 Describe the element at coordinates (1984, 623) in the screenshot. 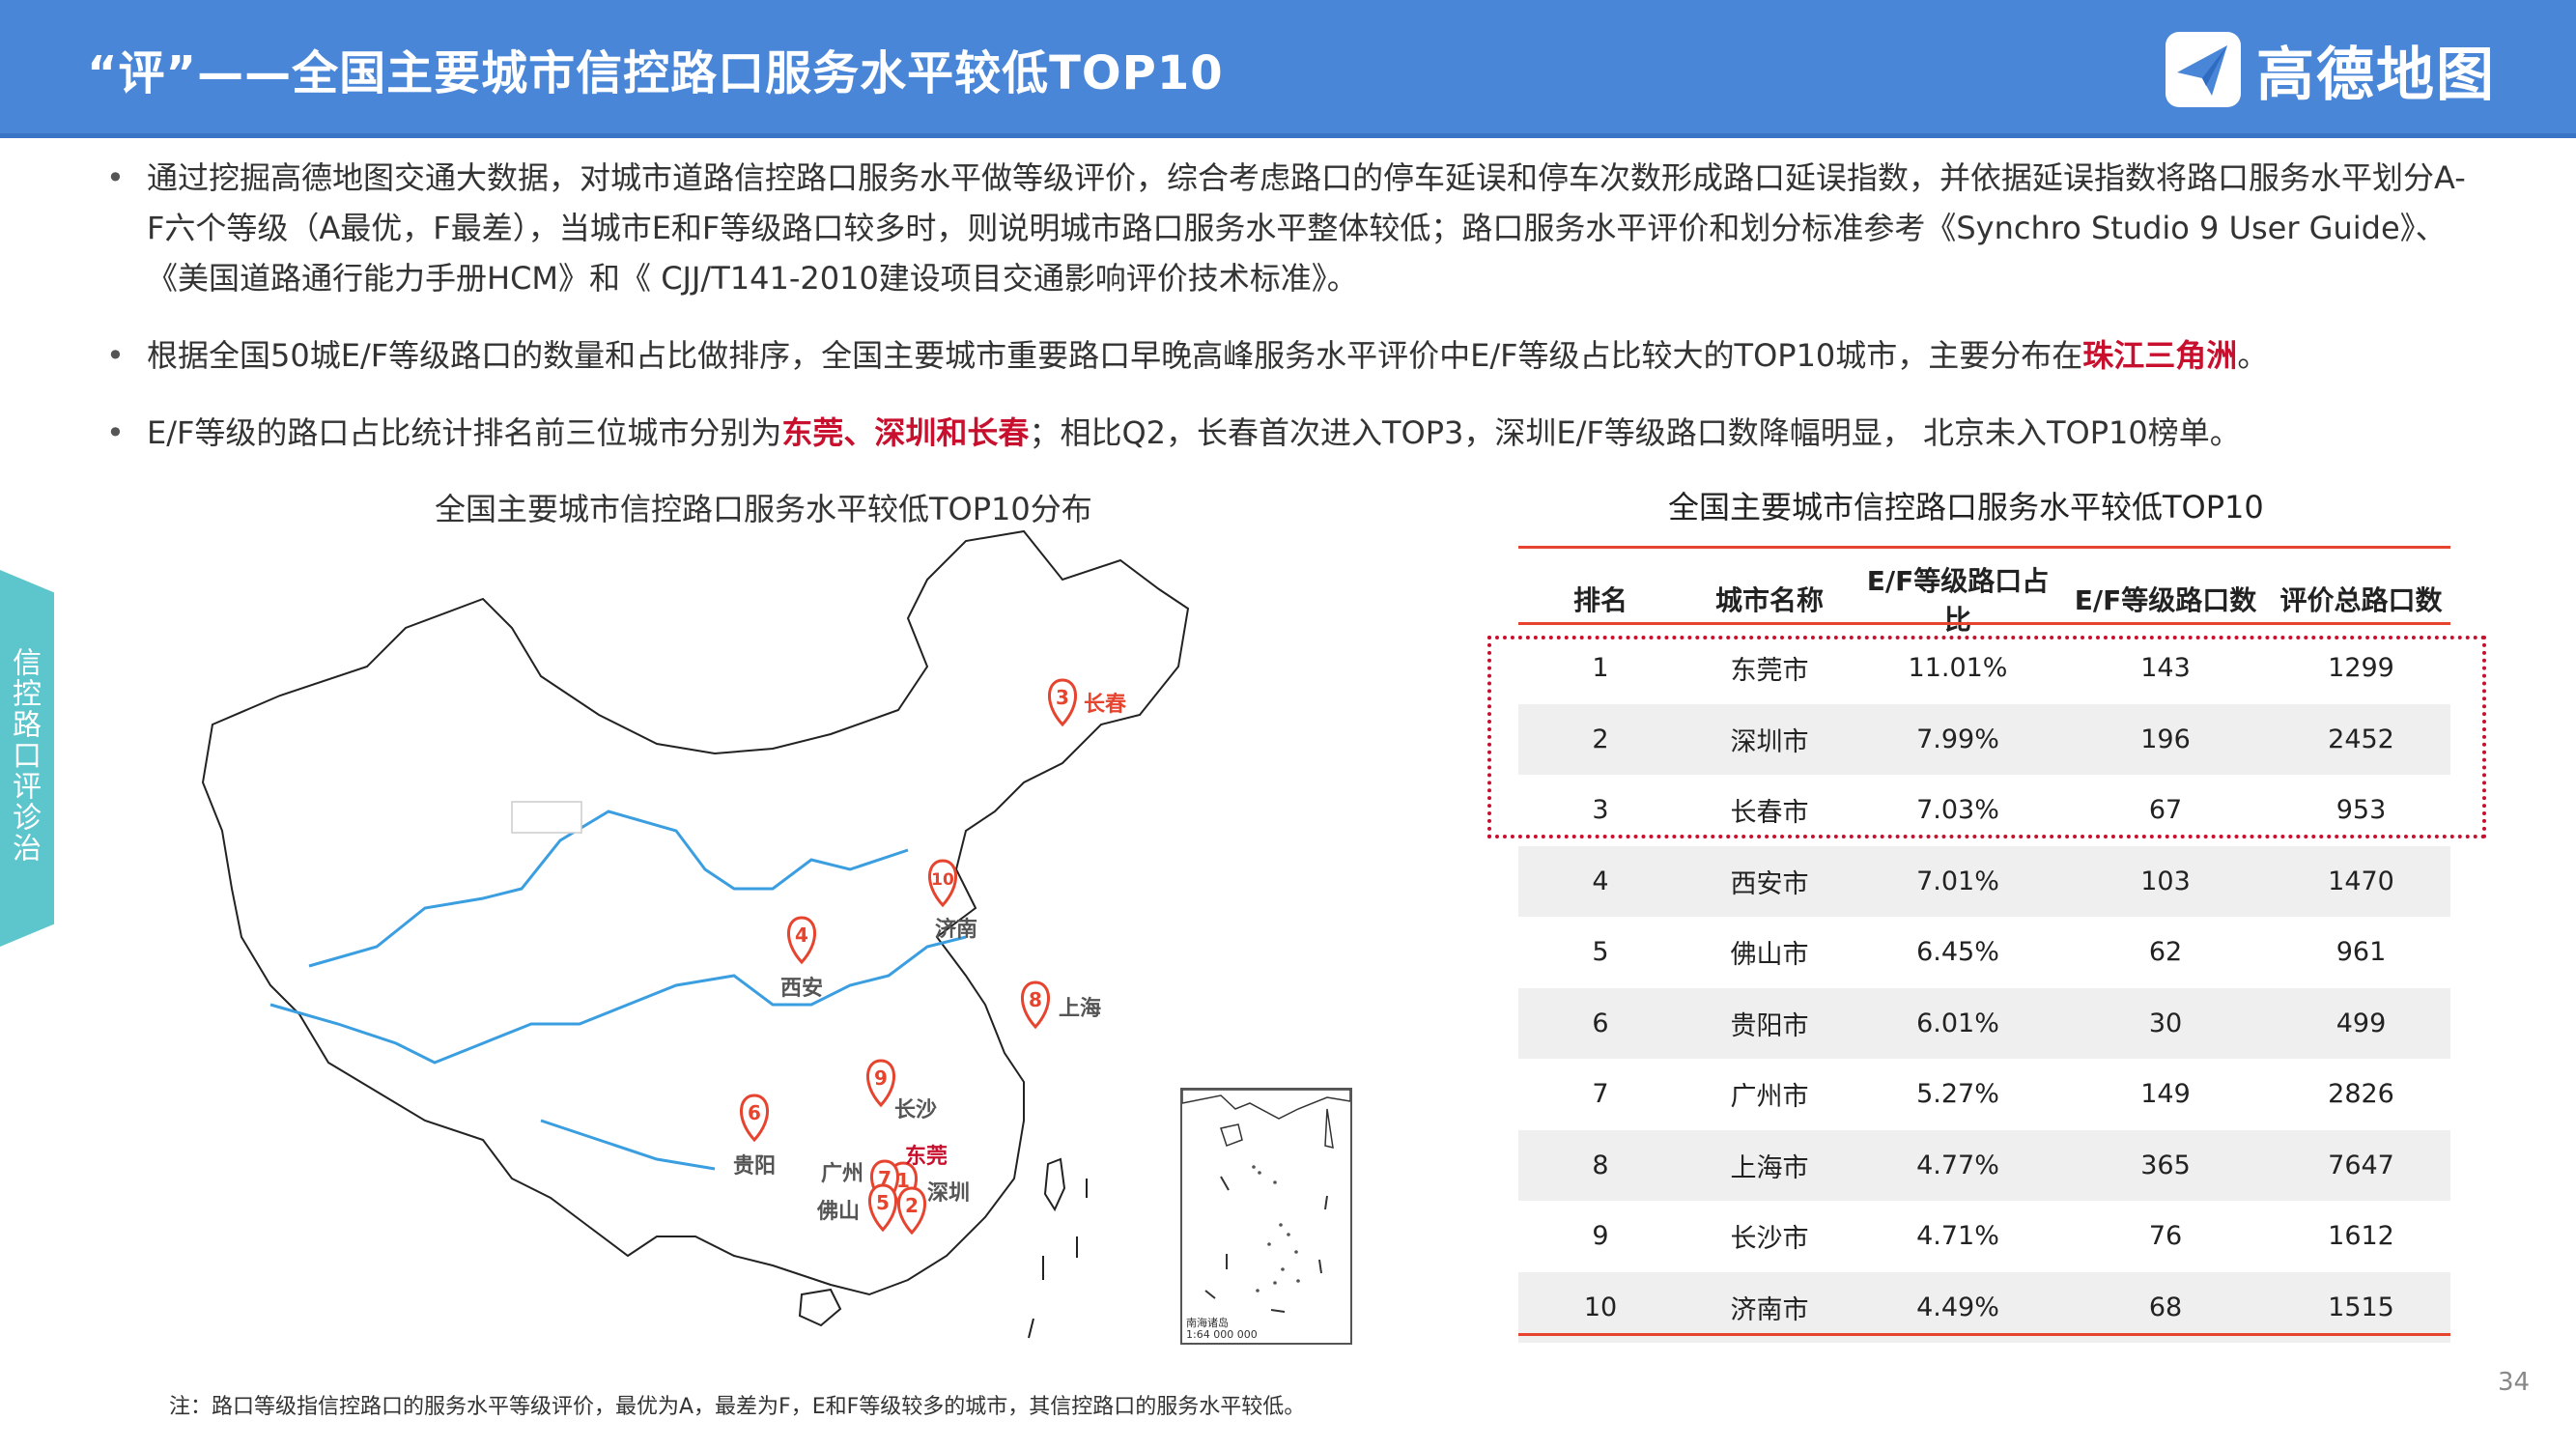

I see `table-header-rule` at that location.